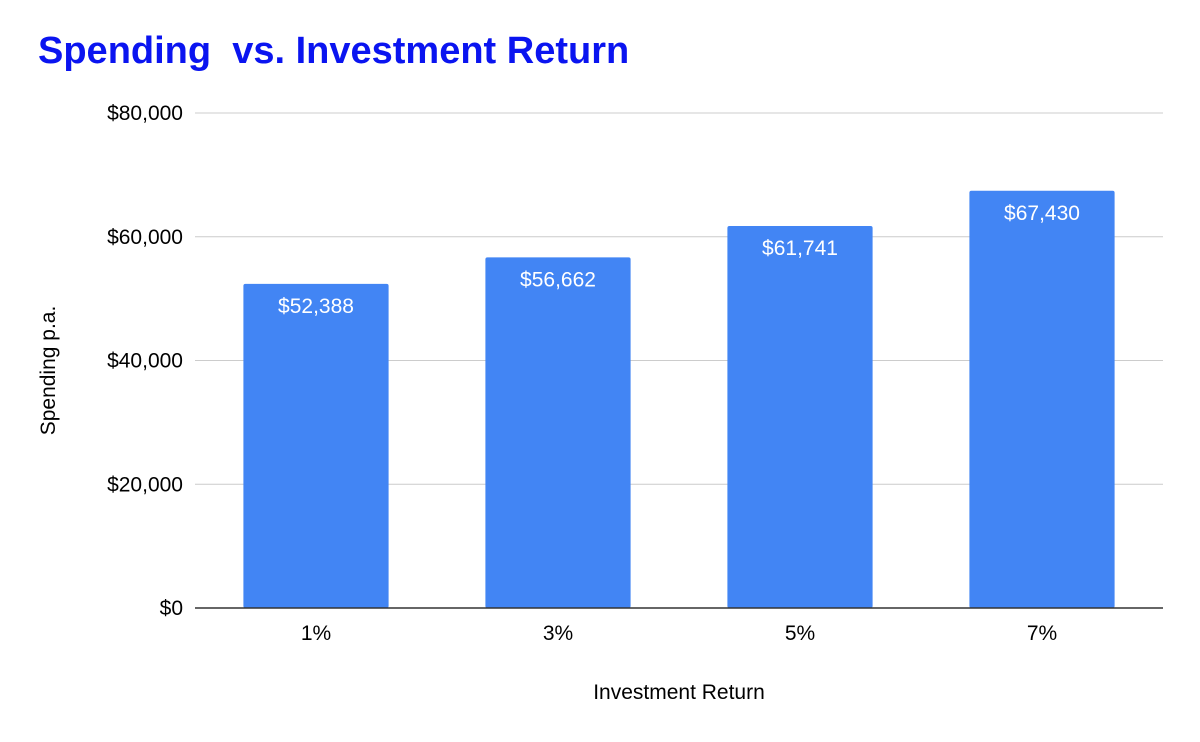  Describe the element at coordinates (800, 248) in the screenshot. I see `bar-value-label: $61,741` at that location.